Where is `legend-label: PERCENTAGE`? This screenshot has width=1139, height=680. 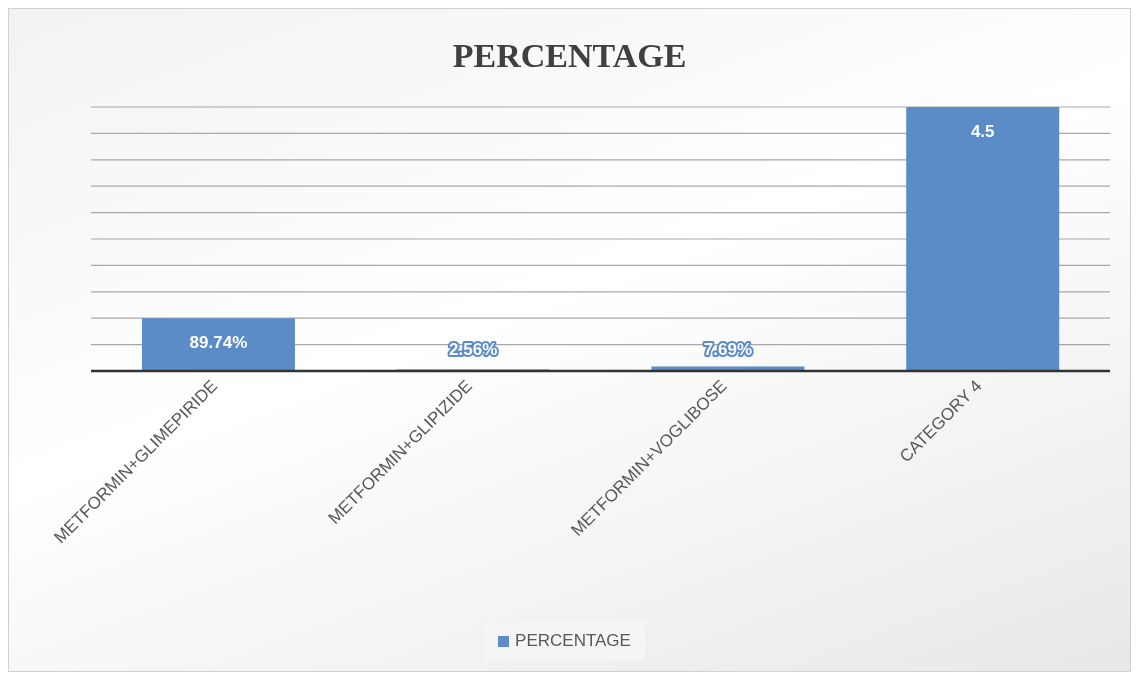
legend-label: PERCENTAGE is located at coordinates (572, 641).